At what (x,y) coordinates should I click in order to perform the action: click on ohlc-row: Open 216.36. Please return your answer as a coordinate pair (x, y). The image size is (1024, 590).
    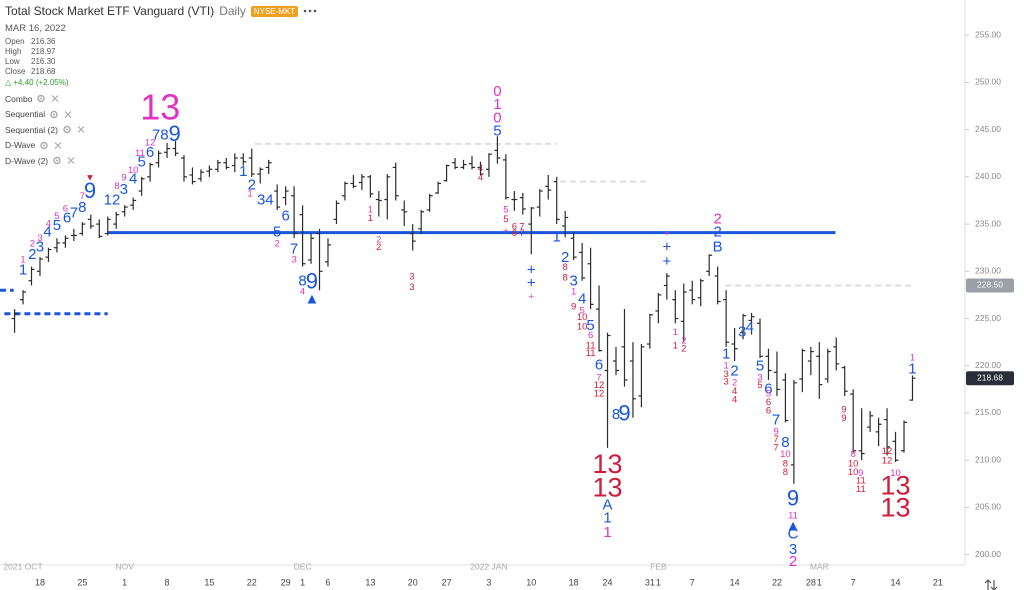
    Looking at the image, I should click on (161, 42).